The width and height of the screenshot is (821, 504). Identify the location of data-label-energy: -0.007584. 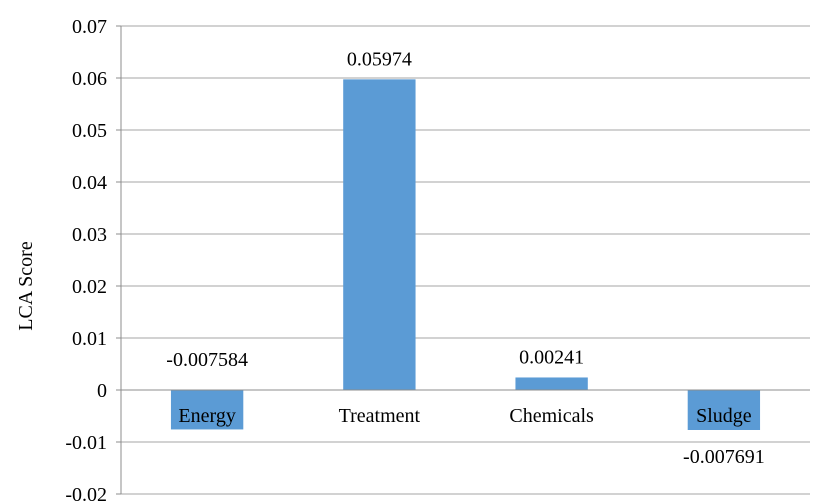
(207, 360).